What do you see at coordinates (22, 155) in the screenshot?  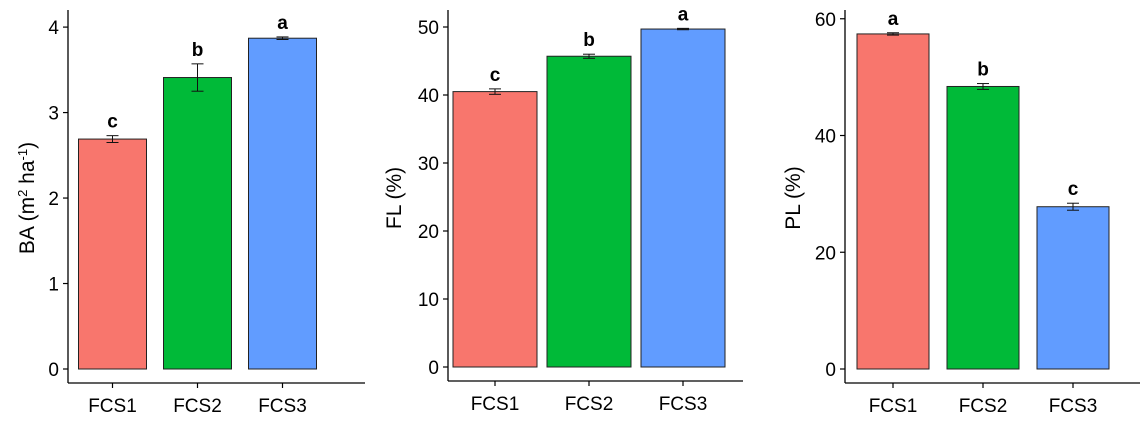 I see `ba-y-axis-title-sup-2: -1` at bounding box center [22, 155].